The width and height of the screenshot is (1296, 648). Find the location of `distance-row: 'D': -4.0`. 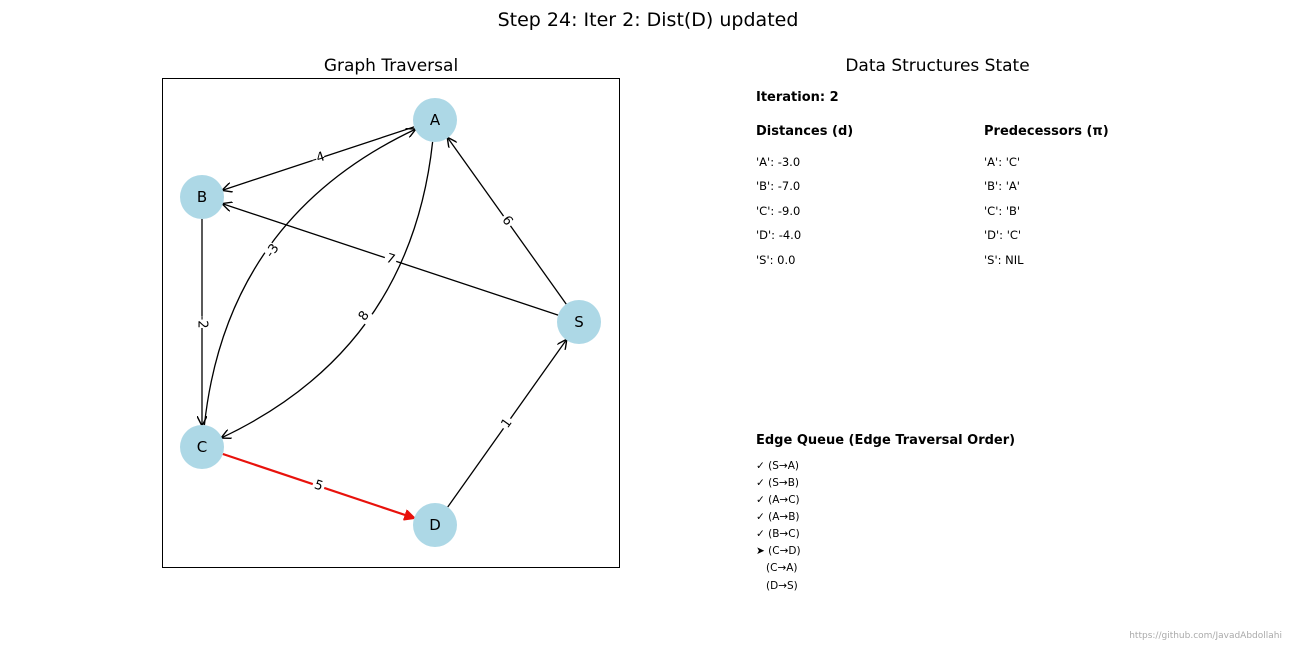

distance-row: 'D': -4.0 is located at coordinates (779, 235).